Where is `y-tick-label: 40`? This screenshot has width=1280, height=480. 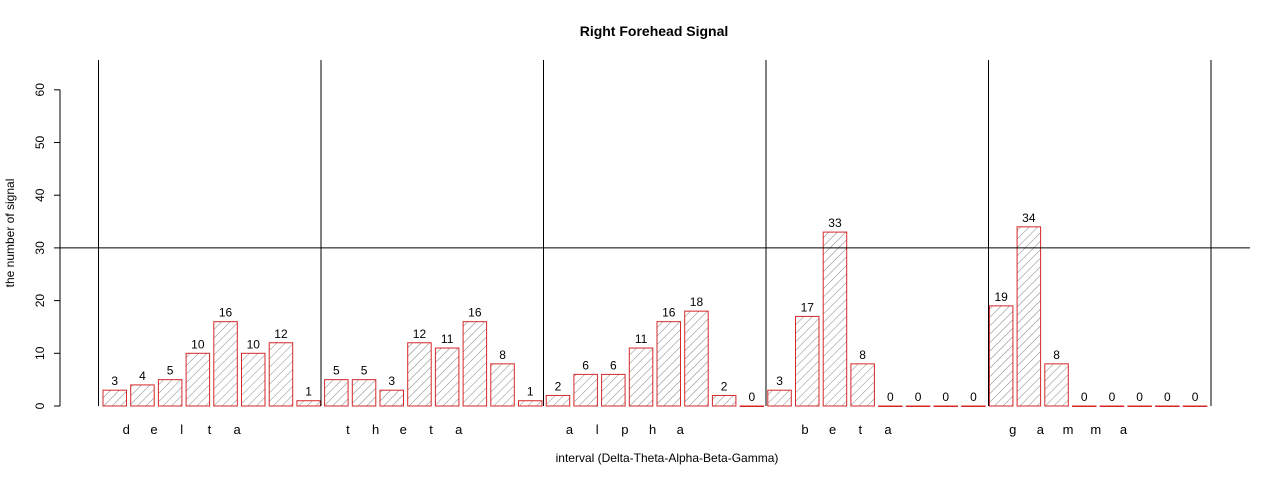
y-tick-label: 40 is located at coordinates (40, 195).